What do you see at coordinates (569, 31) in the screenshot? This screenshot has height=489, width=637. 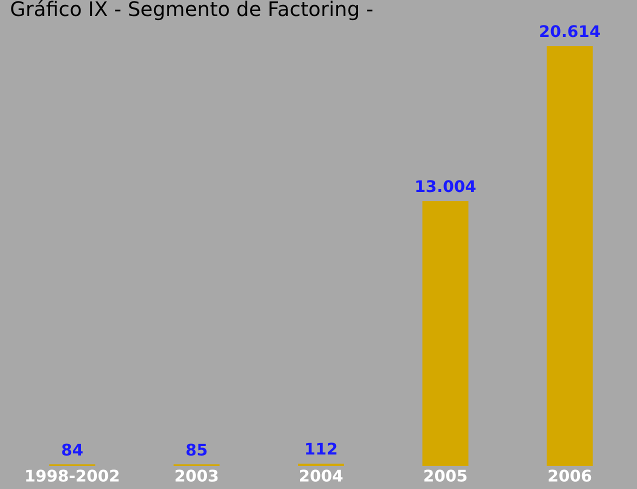 I see `data-label: 20.614` at bounding box center [569, 31].